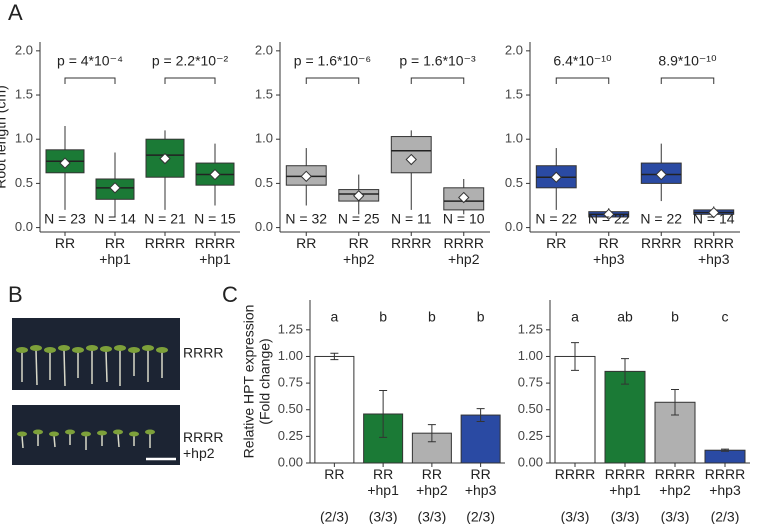 This screenshot has width=764, height=524. I want to click on n-label: N = 23, so click(65, 219).